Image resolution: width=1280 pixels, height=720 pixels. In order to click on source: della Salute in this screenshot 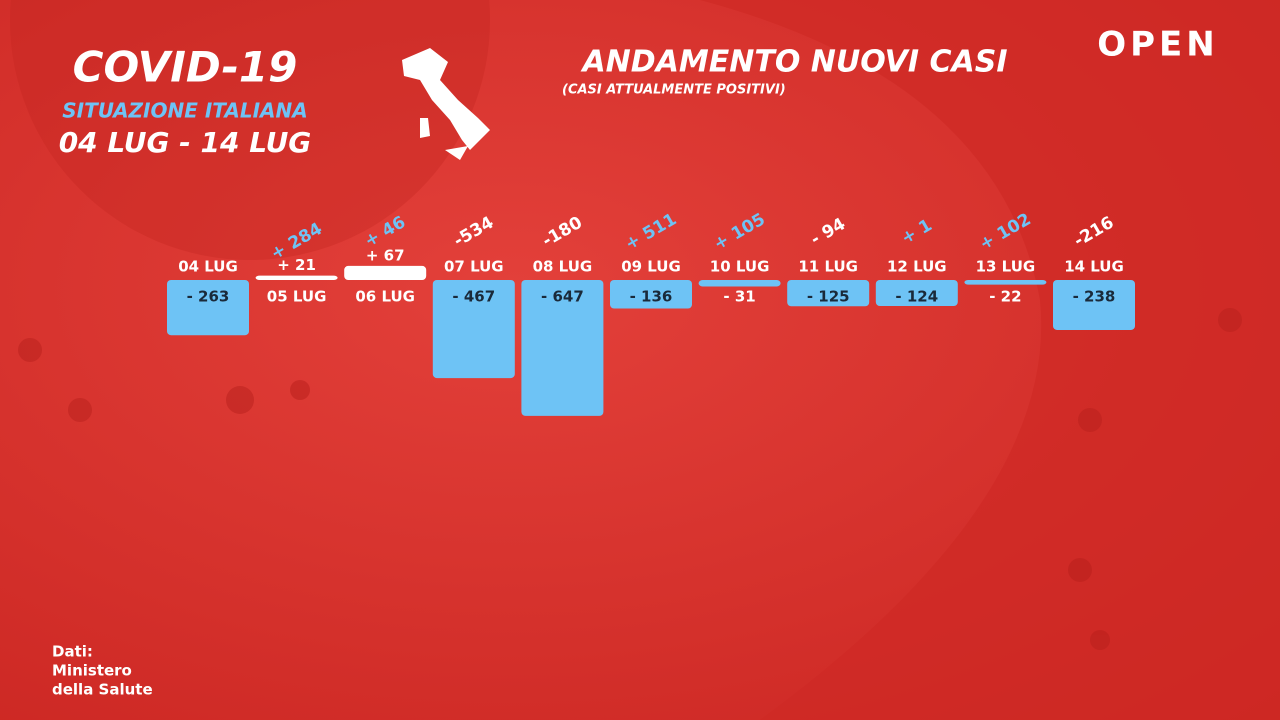, I will do `click(102, 690)`.